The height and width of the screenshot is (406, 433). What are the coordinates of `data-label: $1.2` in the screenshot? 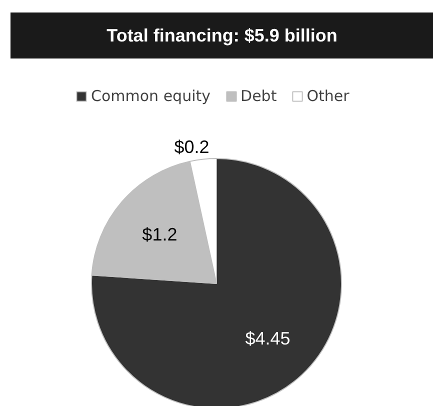 It's located at (160, 234).